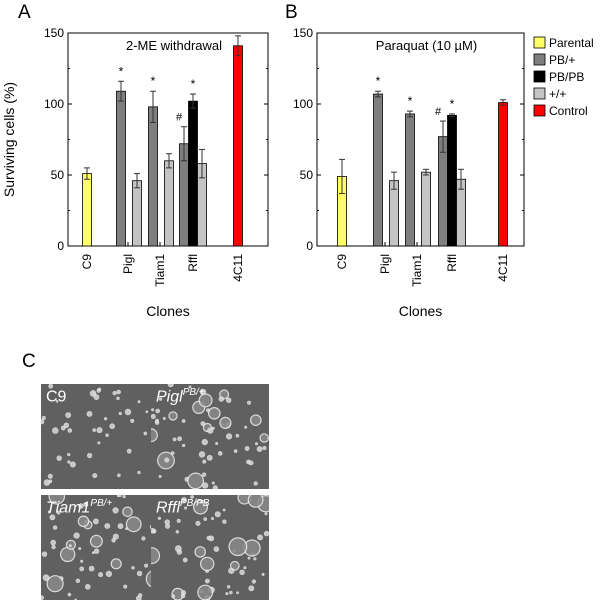  I want to click on micrograph-label: RfflPB/PB, so click(182, 507).